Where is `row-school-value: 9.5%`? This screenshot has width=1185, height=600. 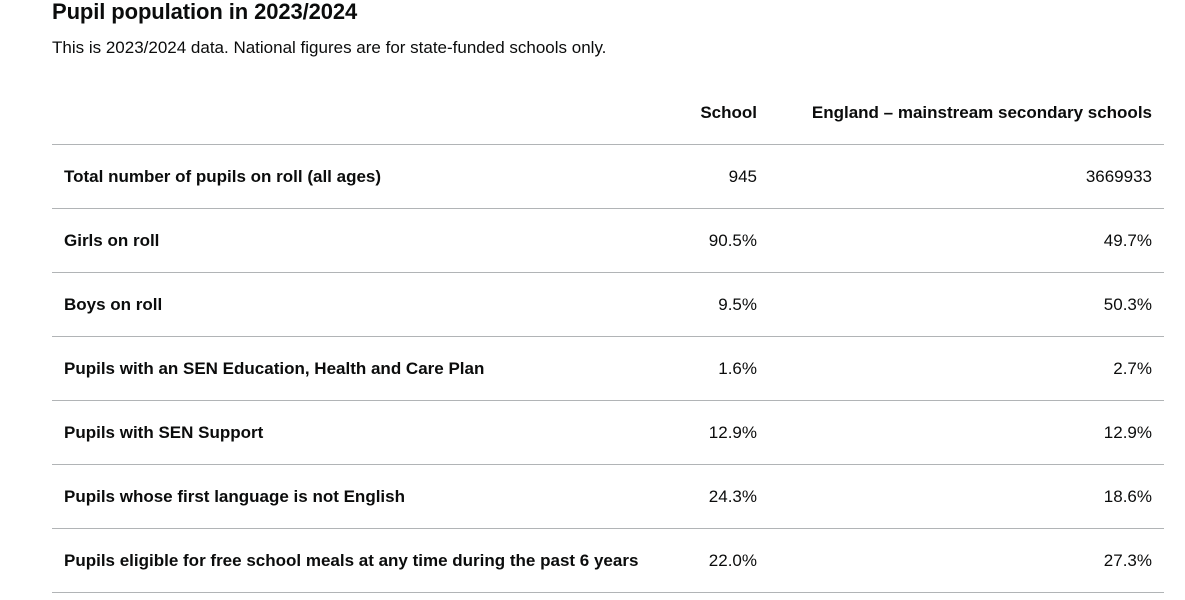
row-school-value: 9.5% is located at coordinates (737, 304).